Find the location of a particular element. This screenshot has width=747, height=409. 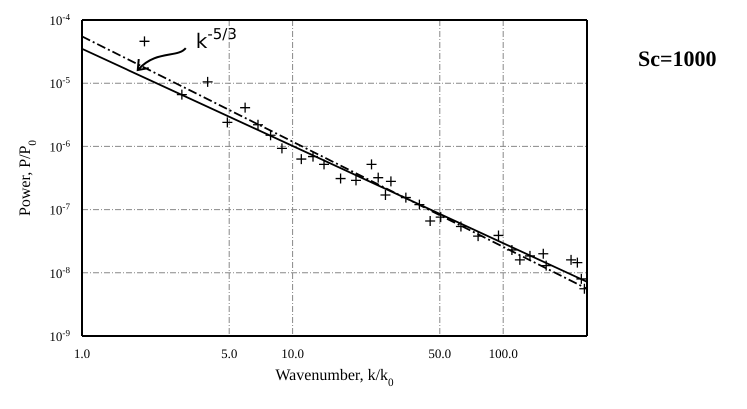

y-tick-label: 10$^{-9}$ is located at coordinates (59, 336).